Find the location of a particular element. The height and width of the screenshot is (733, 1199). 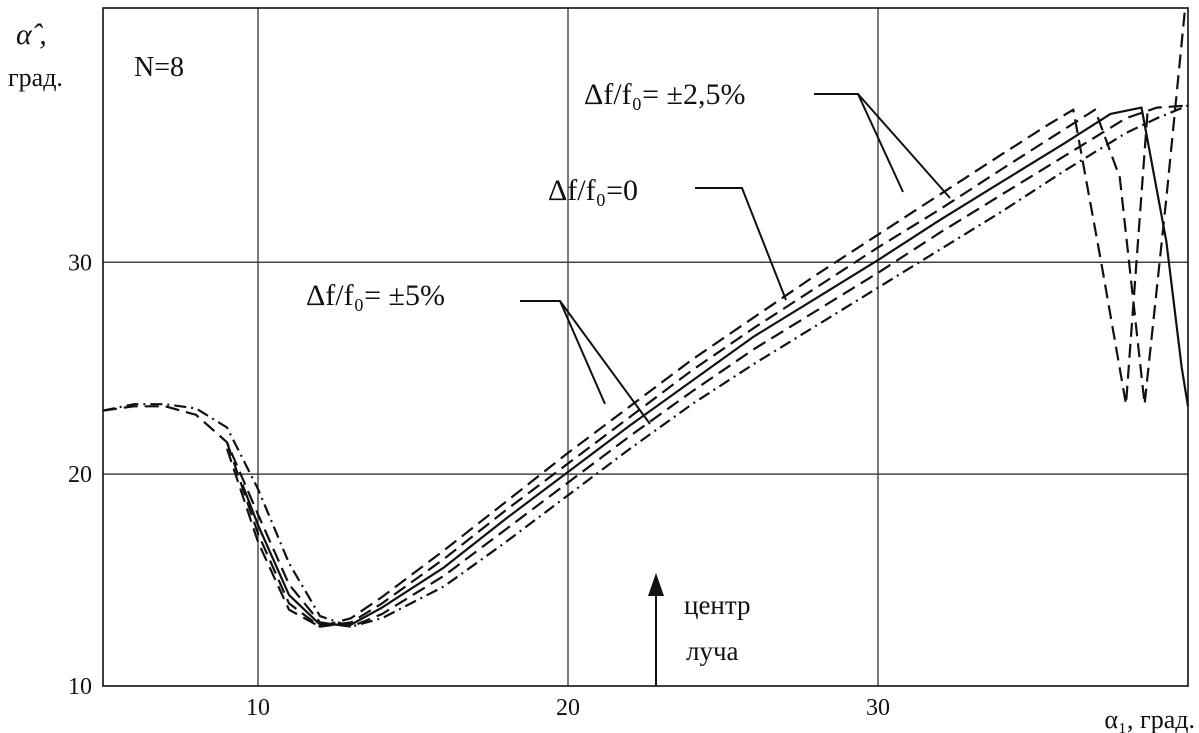

x-tick-label: 10 is located at coordinates (258, 708).